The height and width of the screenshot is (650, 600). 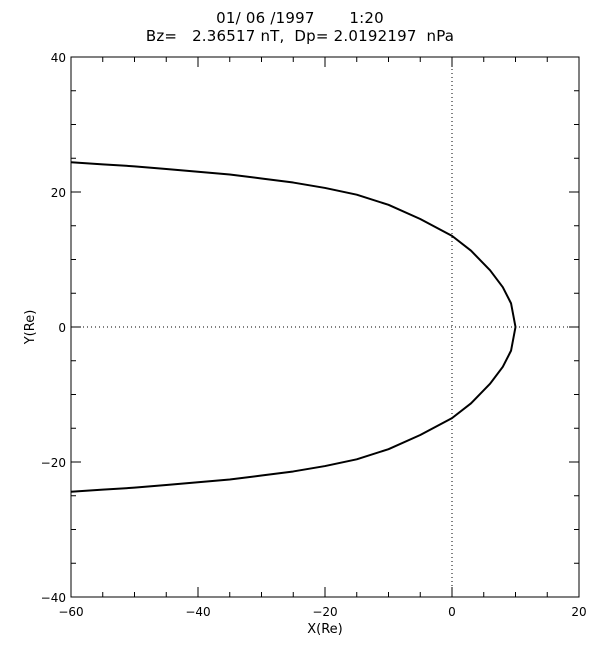 What do you see at coordinates (58, 193) in the screenshot?
I see `y-tick-label: 20` at bounding box center [58, 193].